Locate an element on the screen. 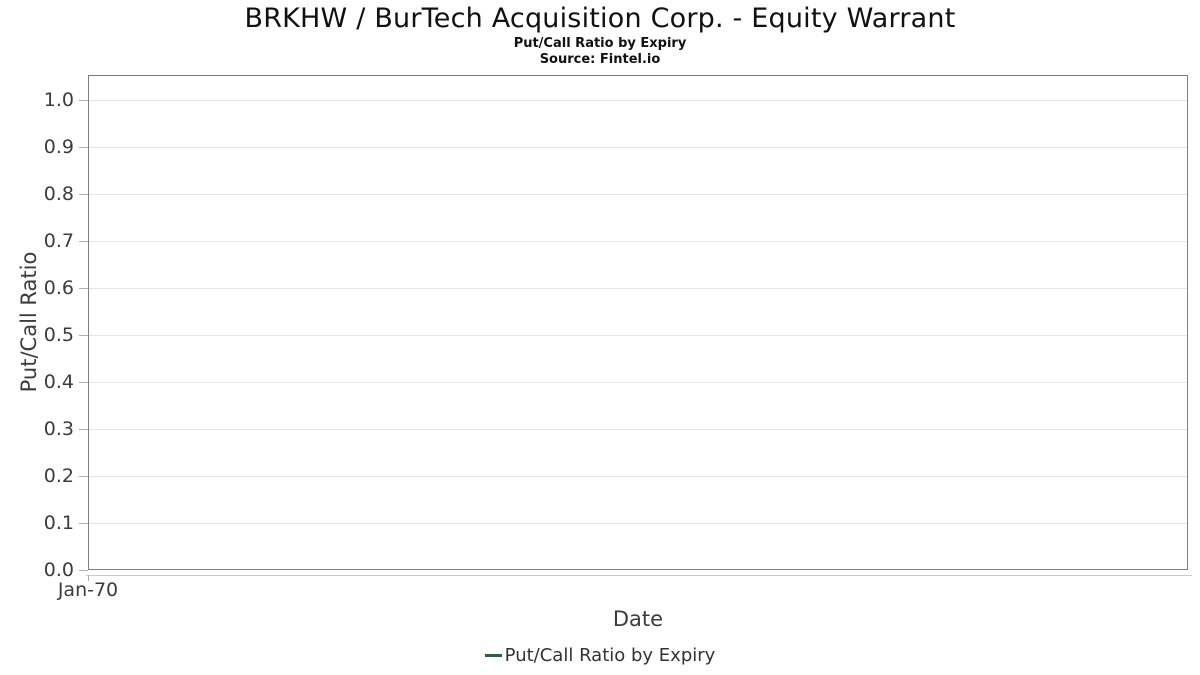  legend: Put/Call Ratio by Expiry is located at coordinates (600, 655).